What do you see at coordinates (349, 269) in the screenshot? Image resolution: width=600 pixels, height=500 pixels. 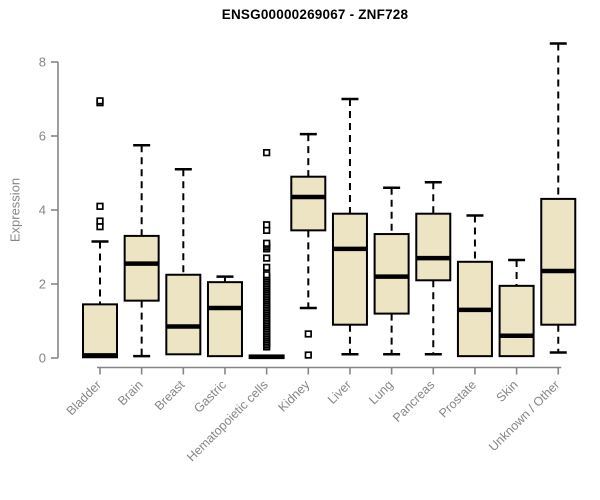 I see `box-liver` at bounding box center [349, 269].